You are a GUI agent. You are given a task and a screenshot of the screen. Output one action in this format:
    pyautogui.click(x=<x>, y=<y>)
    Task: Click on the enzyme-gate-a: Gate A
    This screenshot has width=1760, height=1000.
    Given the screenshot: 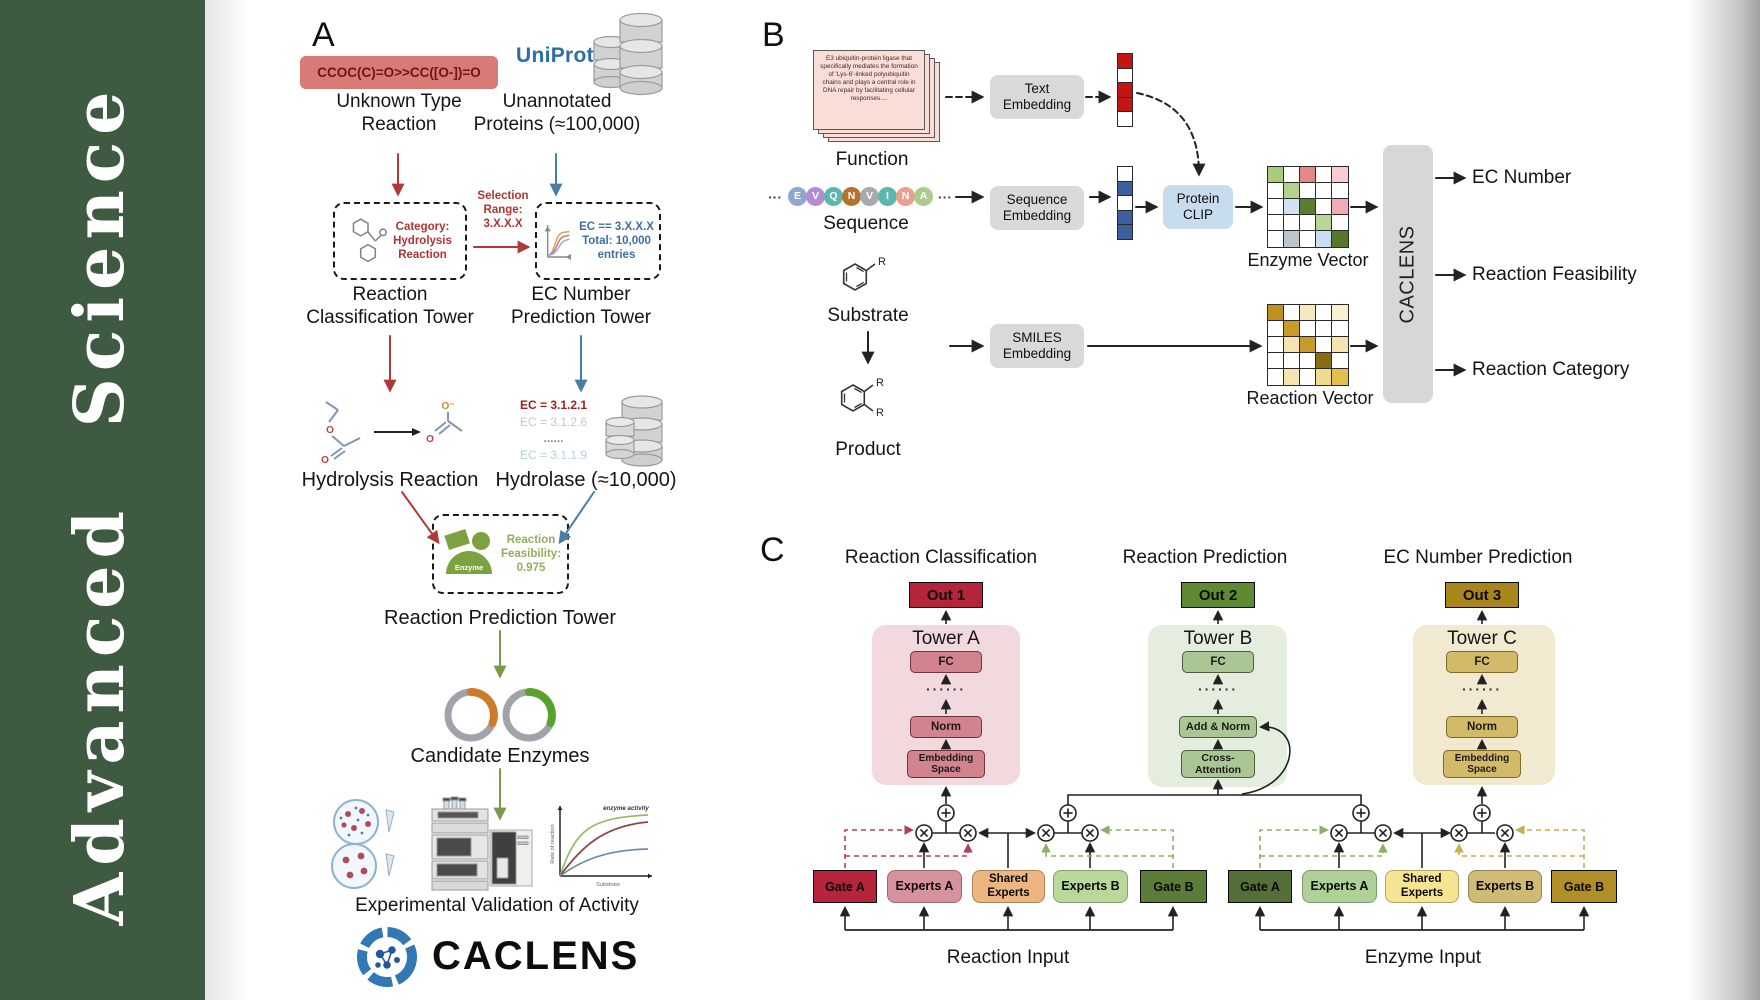 What is the action you would take?
    pyautogui.click(x=1260, y=886)
    